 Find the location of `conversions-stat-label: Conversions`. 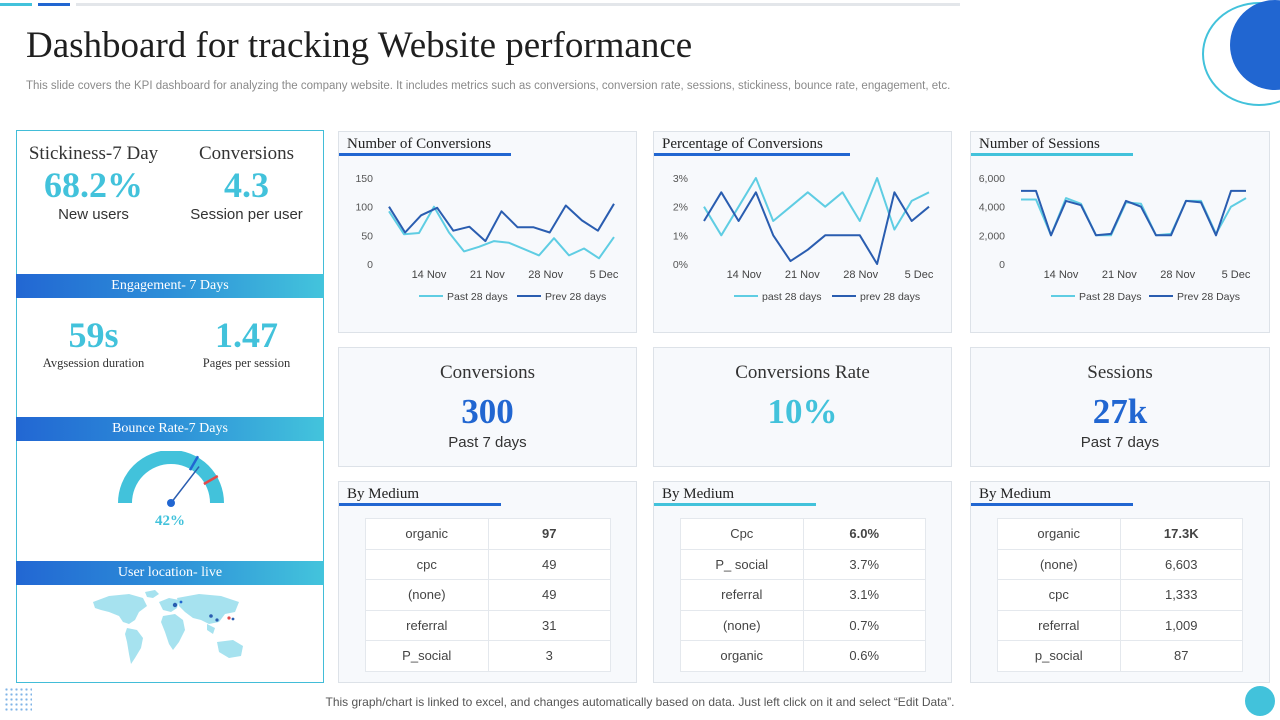

conversions-stat-label: Conversions is located at coordinates (487, 372).